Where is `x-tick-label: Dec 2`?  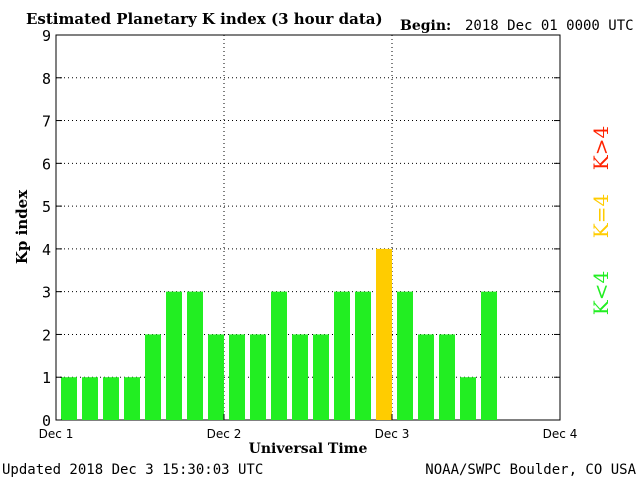 x-tick-label: Dec 2 is located at coordinates (224, 434).